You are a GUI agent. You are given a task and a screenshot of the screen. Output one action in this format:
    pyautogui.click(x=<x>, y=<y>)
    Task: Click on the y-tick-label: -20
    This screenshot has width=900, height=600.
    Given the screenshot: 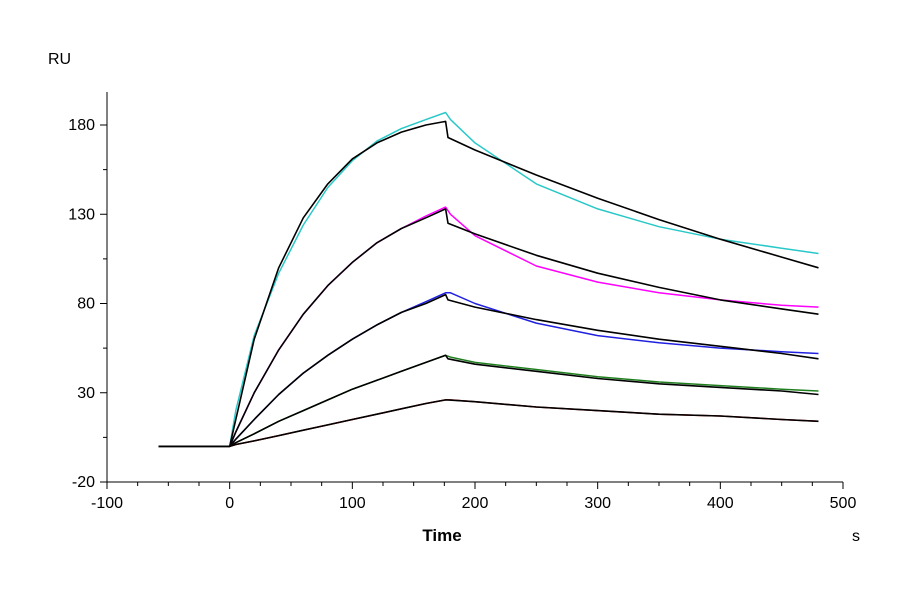 What is the action you would take?
    pyautogui.click(x=83, y=482)
    